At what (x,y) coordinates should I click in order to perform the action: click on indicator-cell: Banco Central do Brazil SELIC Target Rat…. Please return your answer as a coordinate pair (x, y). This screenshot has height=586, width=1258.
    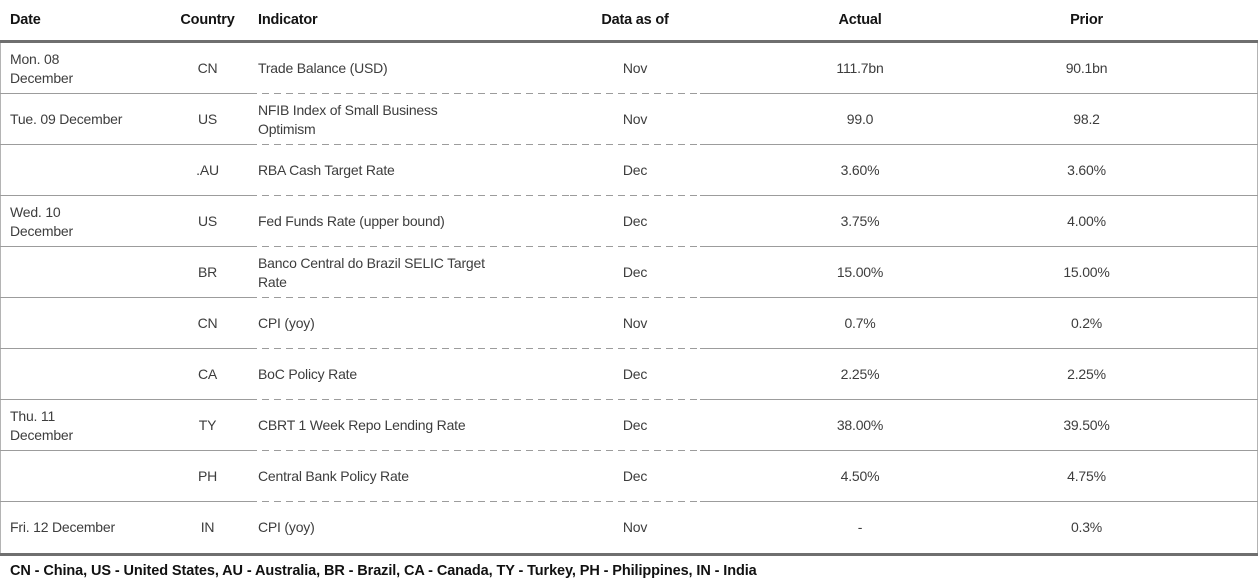
    Looking at the image, I should click on (410, 272).